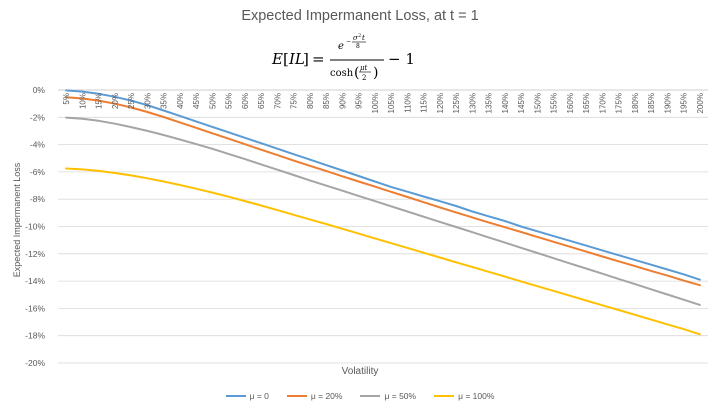 This screenshot has width=720, height=409. Describe the element at coordinates (326, 101) in the screenshot. I see `x-tick-label: 85%` at that location.